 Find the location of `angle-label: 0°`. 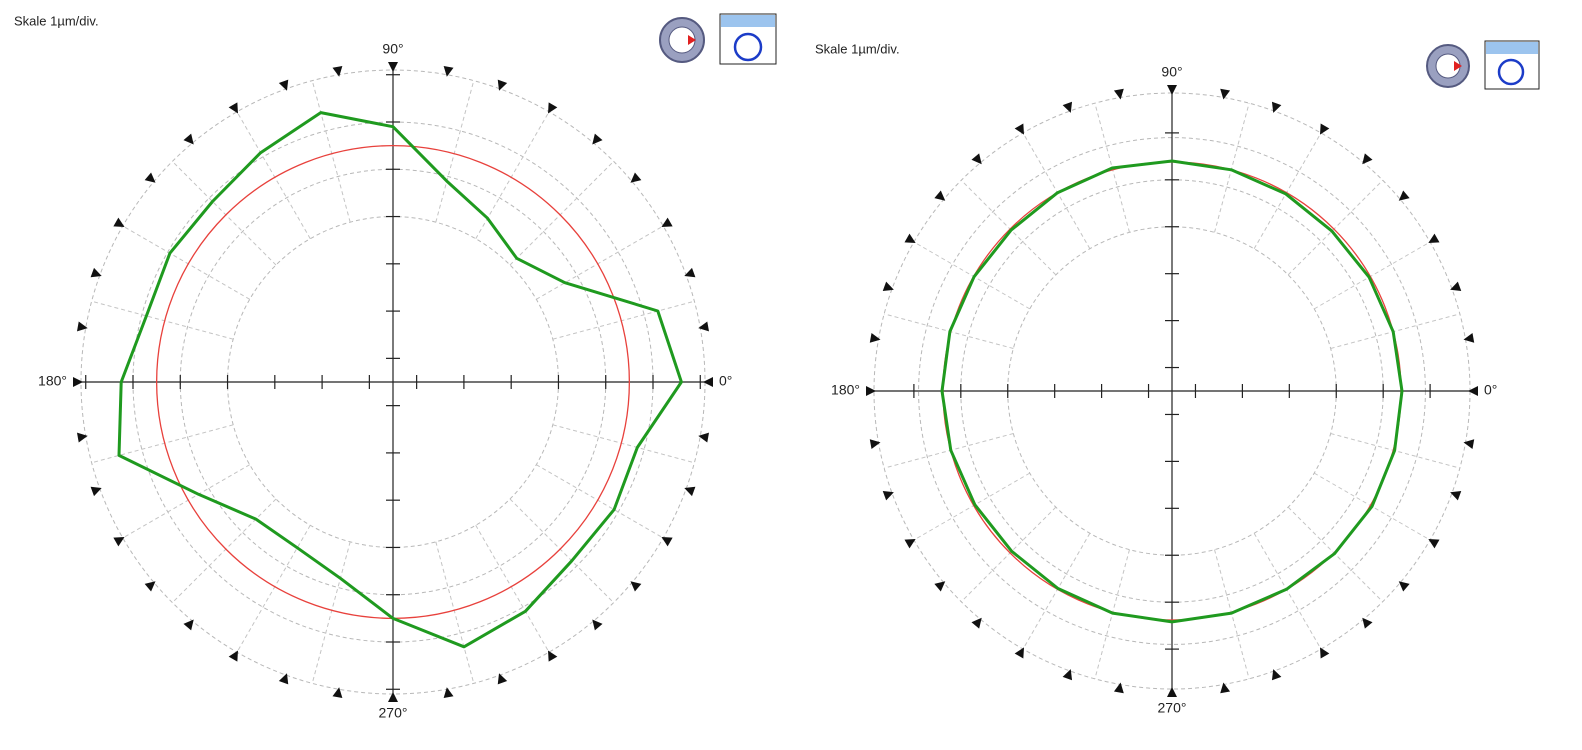

angle-label: 0° is located at coordinates (725, 381).